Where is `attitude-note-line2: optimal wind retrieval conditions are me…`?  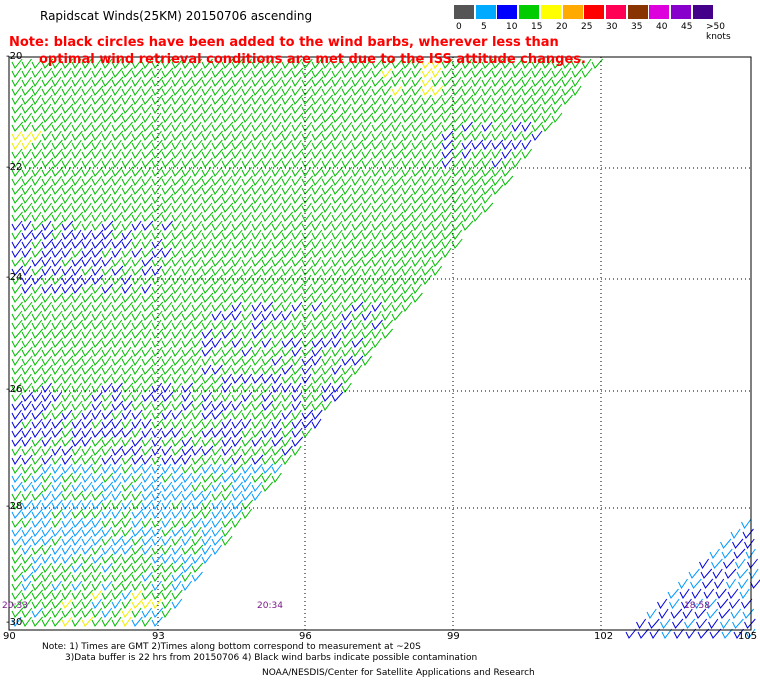
attitude-note-line2: optimal wind retrieval conditions are me… is located at coordinates (312, 59).